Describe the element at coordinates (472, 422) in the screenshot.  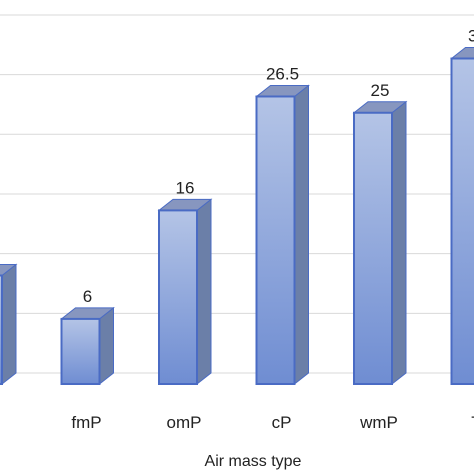
I see `x-tick-label: T` at that location.